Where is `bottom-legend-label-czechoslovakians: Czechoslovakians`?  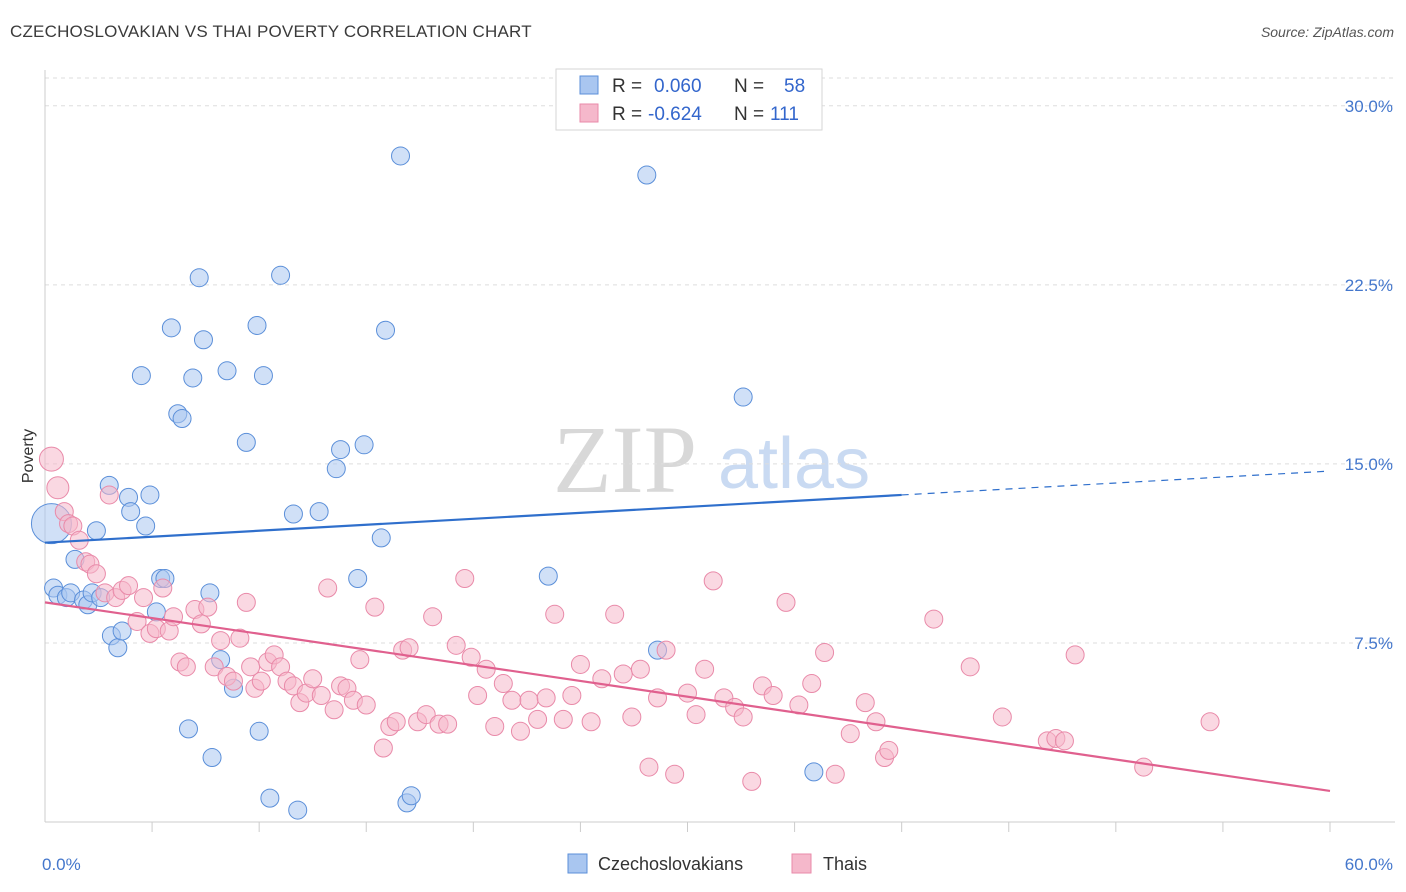
bottom-legend-label-czechoslovakians: Czechoslovakians is located at coordinates (670, 864).